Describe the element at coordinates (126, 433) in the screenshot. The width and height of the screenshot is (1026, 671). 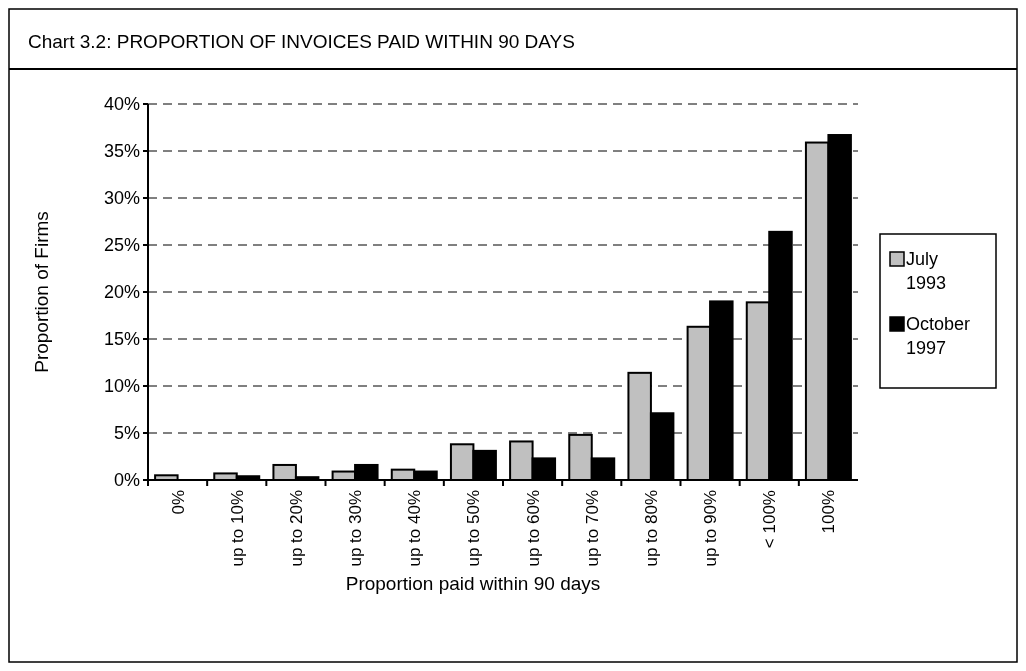
I see `y-tick-label: 5%` at that location.